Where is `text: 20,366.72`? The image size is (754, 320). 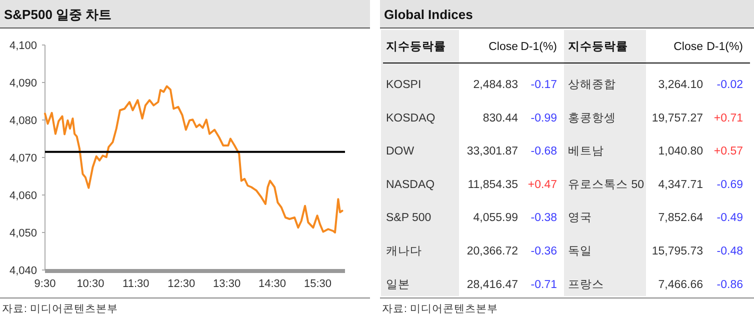 text: 20,366.72 is located at coordinates (492, 252).